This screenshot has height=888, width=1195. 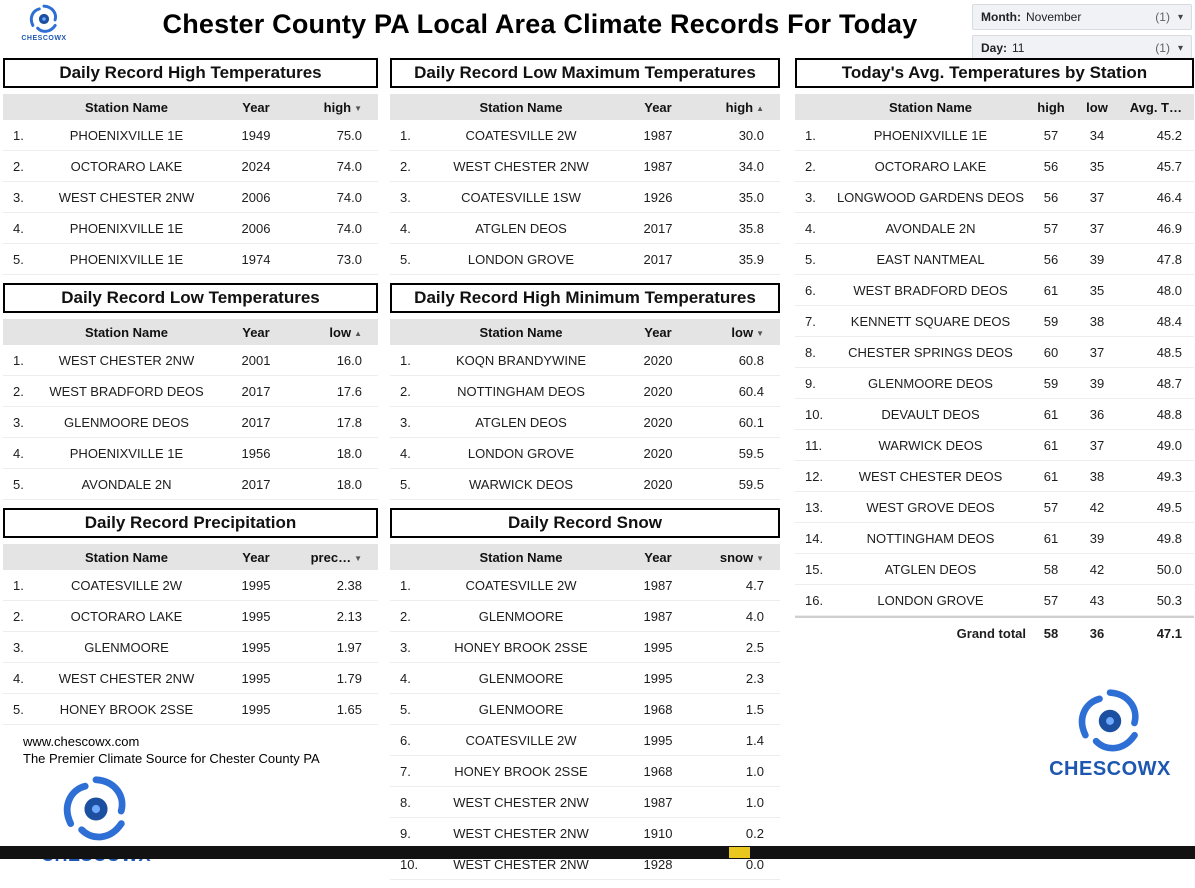 What do you see at coordinates (1018, 48) in the screenshot?
I see `day-filter-value: 11` at bounding box center [1018, 48].